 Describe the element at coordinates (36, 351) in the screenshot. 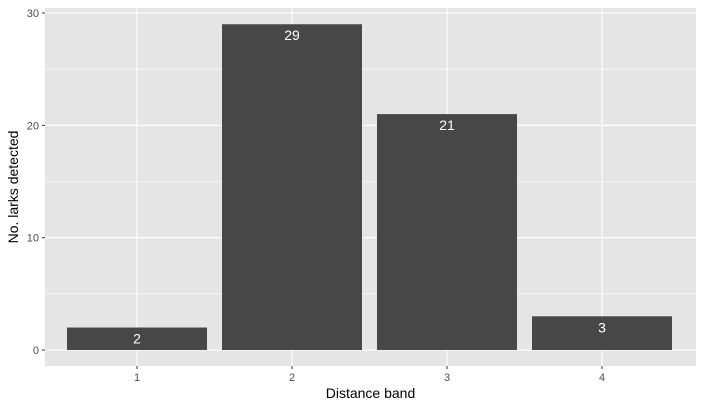

I see `y-tick-label: 0` at that location.